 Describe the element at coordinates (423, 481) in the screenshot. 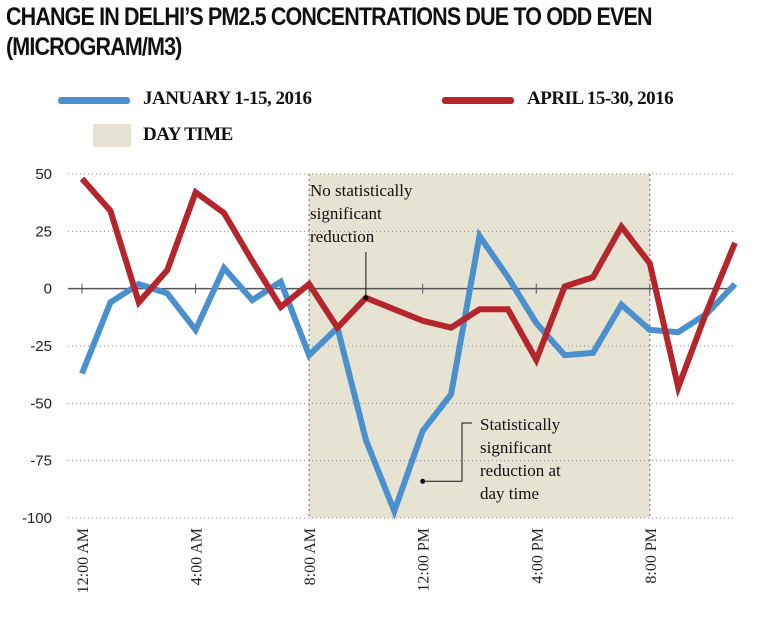

I see `annotation-dot-reduction` at that location.